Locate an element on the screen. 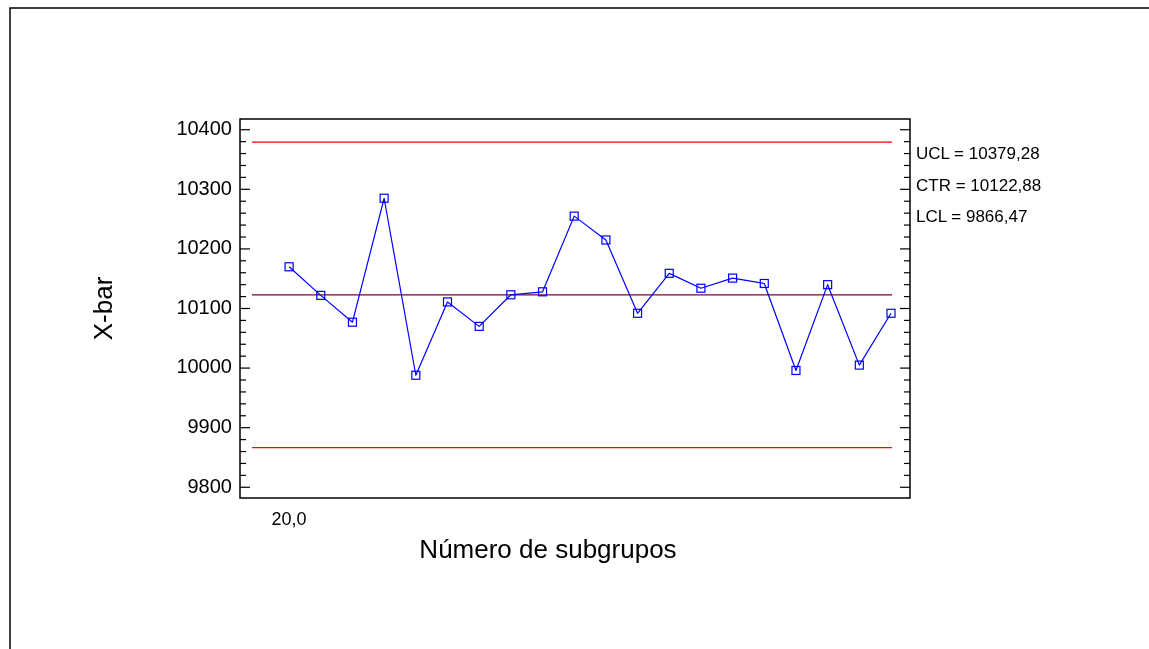  y-tick-label: 10100 is located at coordinates (204, 306).